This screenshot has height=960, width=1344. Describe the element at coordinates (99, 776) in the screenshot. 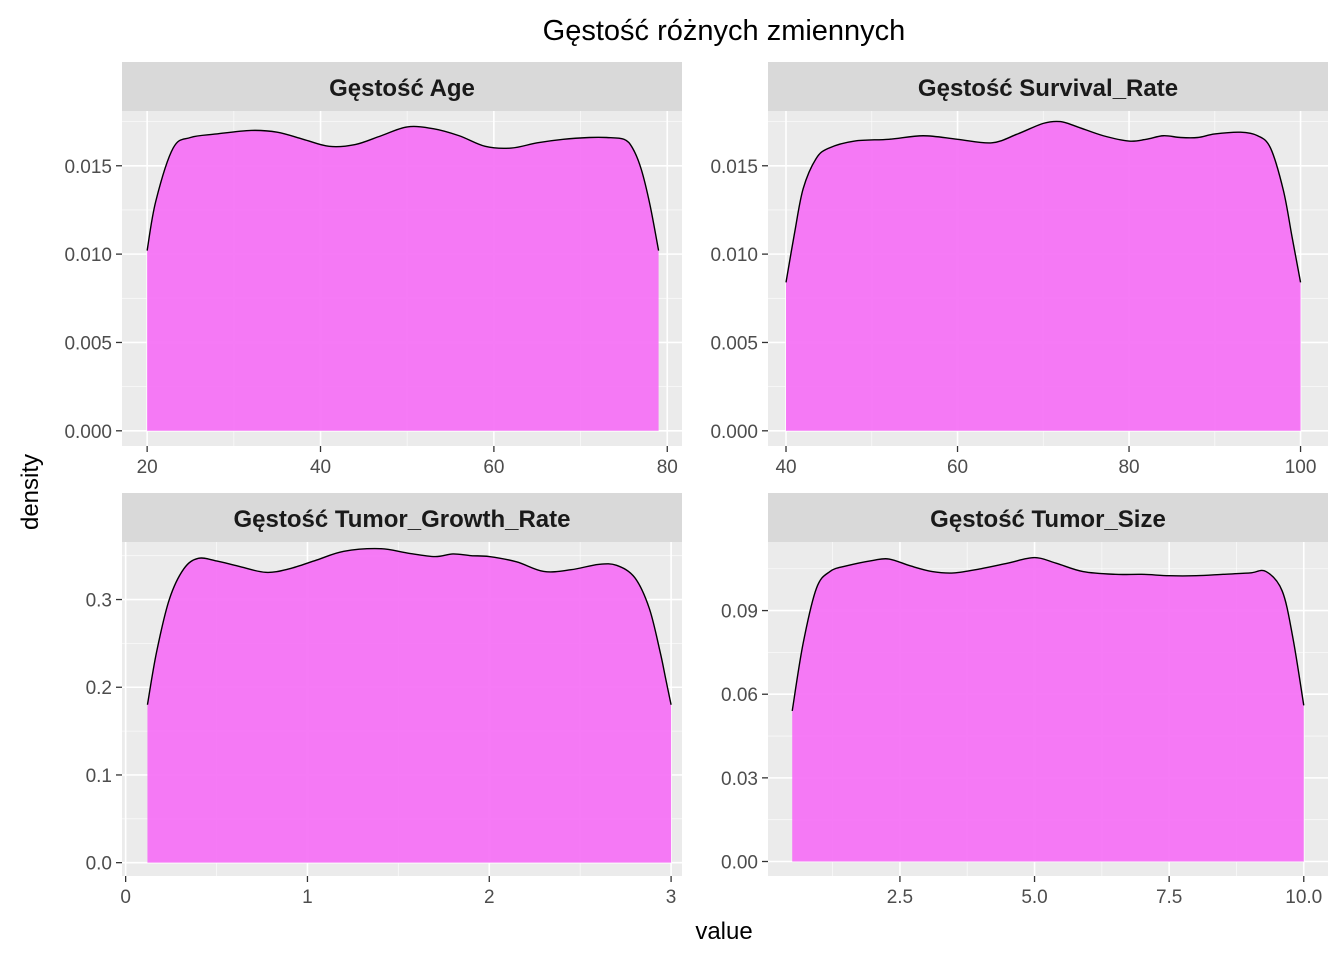

I see `y-tick-label: 0.1` at that location.